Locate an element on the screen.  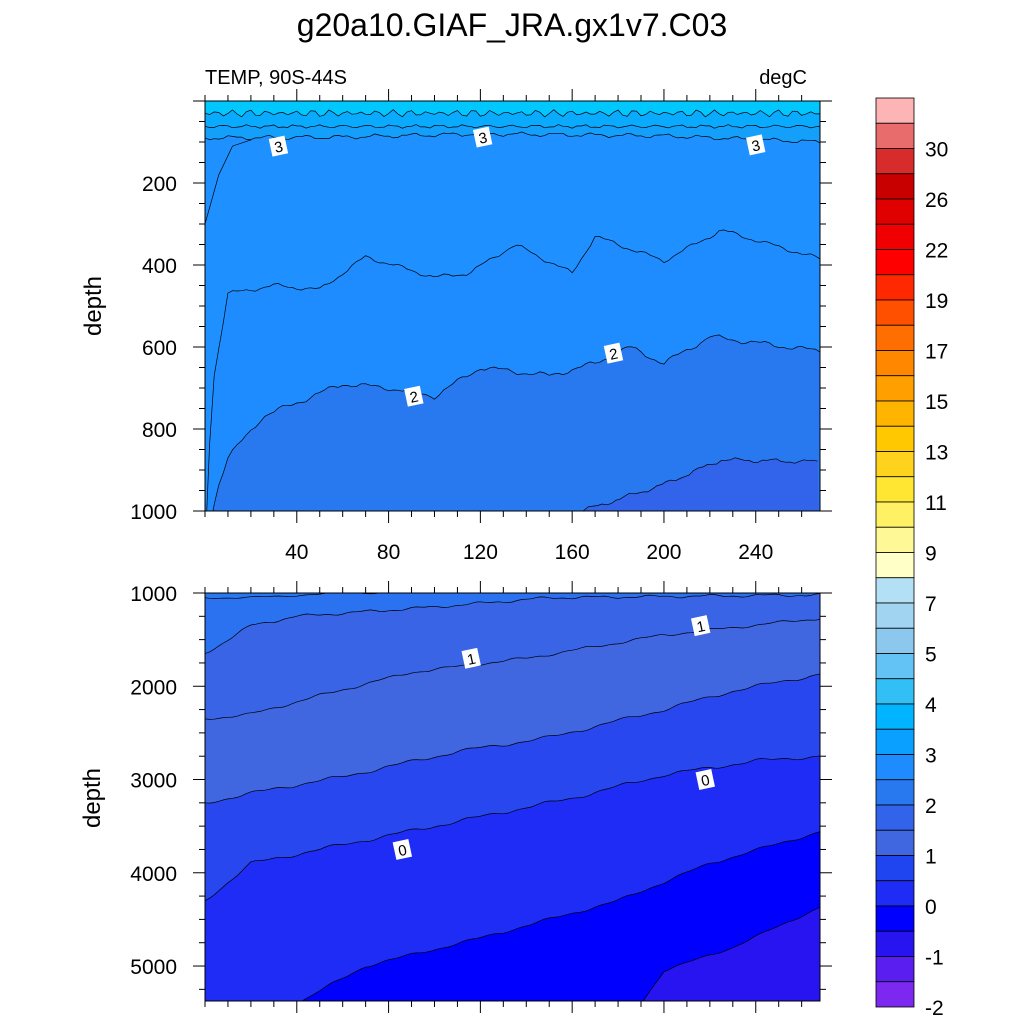
band-0.5-1 is located at coordinates (512, 711).